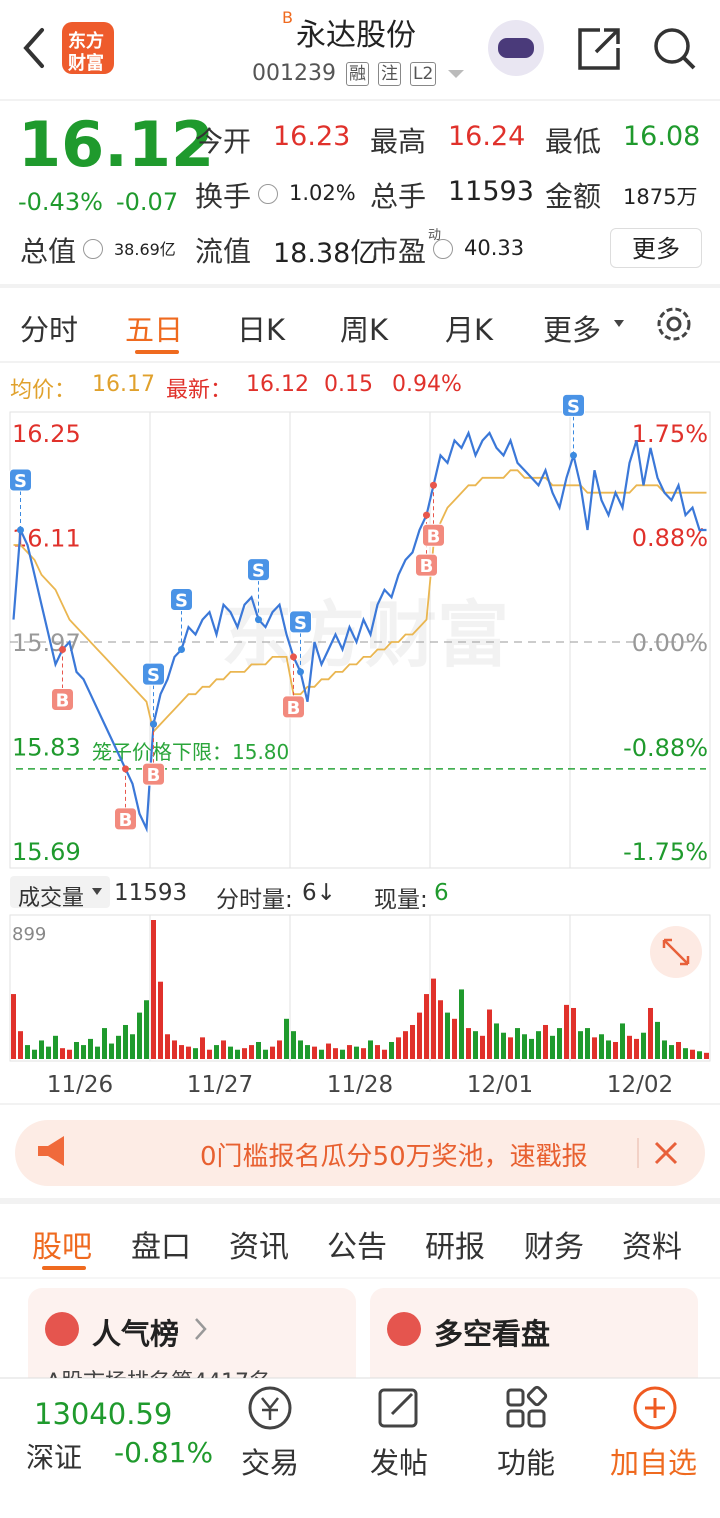  Describe the element at coordinates (360, 1201) in the screenshot. I see `divider` at that location.